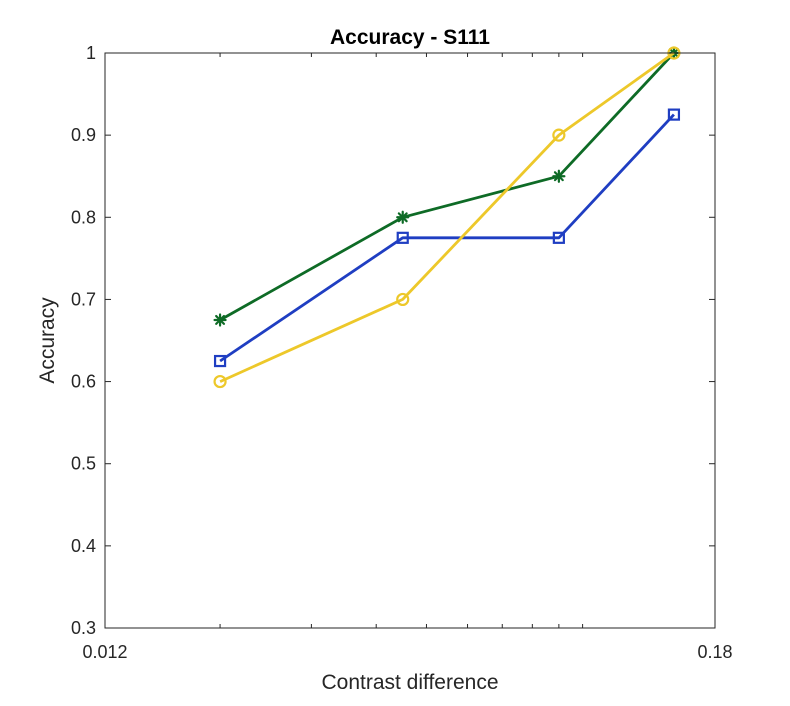 The height and width of the screenshot is (706, 790). I want to click on x-tick-label: 0.18, so click(714, 652).